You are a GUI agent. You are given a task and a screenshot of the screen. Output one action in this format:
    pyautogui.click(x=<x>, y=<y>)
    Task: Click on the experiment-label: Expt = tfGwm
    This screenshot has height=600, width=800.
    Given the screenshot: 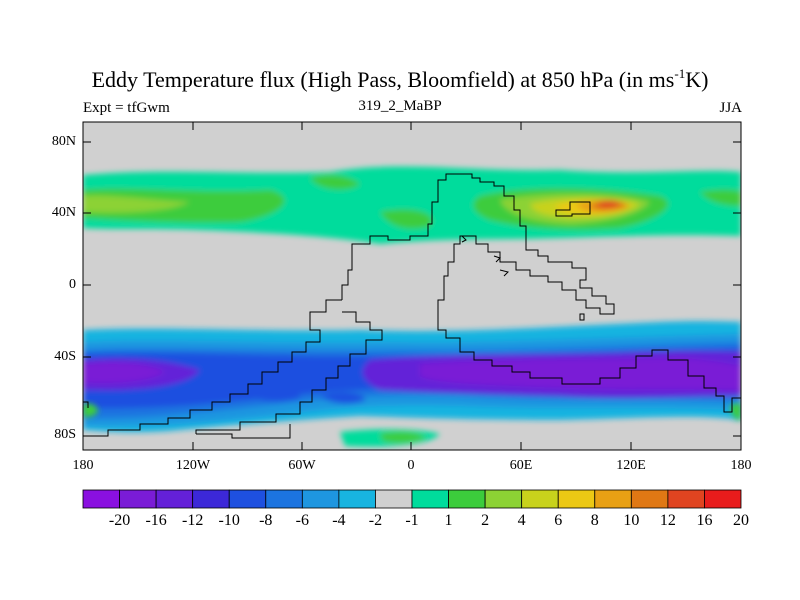 What is the action you would take?
    pyautogui.click(x=126, y=108)
    